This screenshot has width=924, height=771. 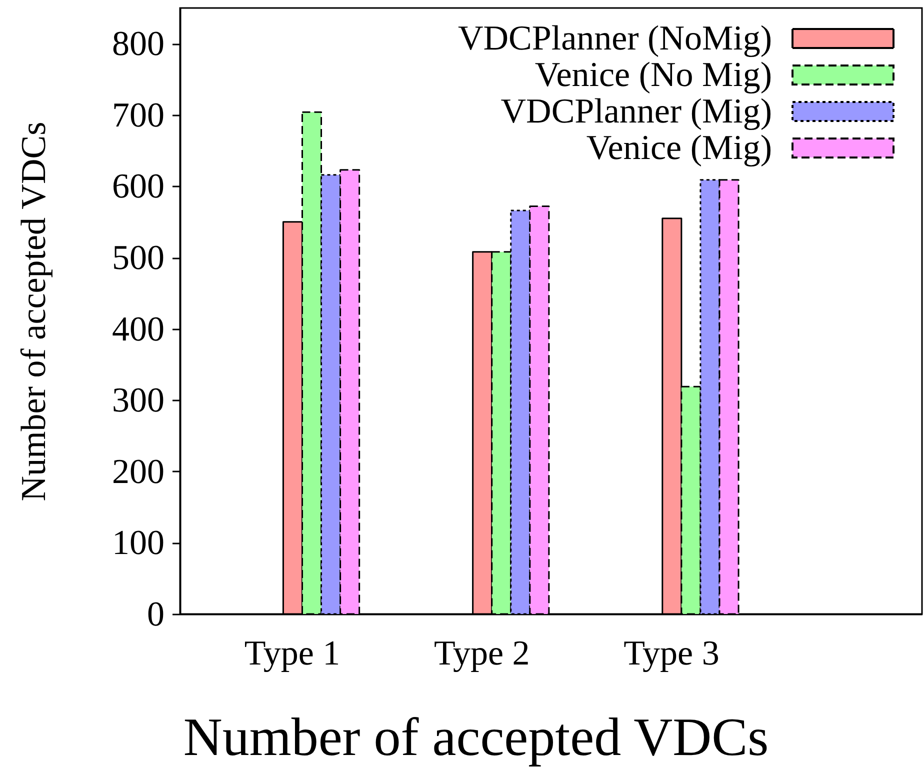 I want to click on y-tick-label: 100, so click(x=138, y=542).